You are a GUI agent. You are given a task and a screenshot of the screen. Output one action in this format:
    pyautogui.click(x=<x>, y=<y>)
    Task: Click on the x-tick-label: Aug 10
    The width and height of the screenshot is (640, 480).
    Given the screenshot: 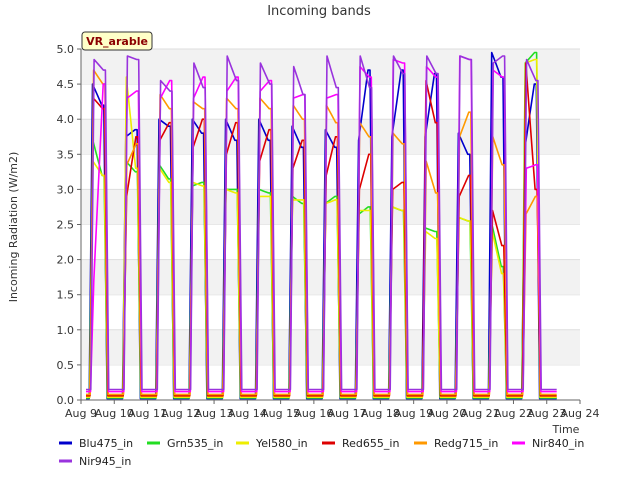 What is the action you would take?
    pyautogui.click(x=114, y=413)
    